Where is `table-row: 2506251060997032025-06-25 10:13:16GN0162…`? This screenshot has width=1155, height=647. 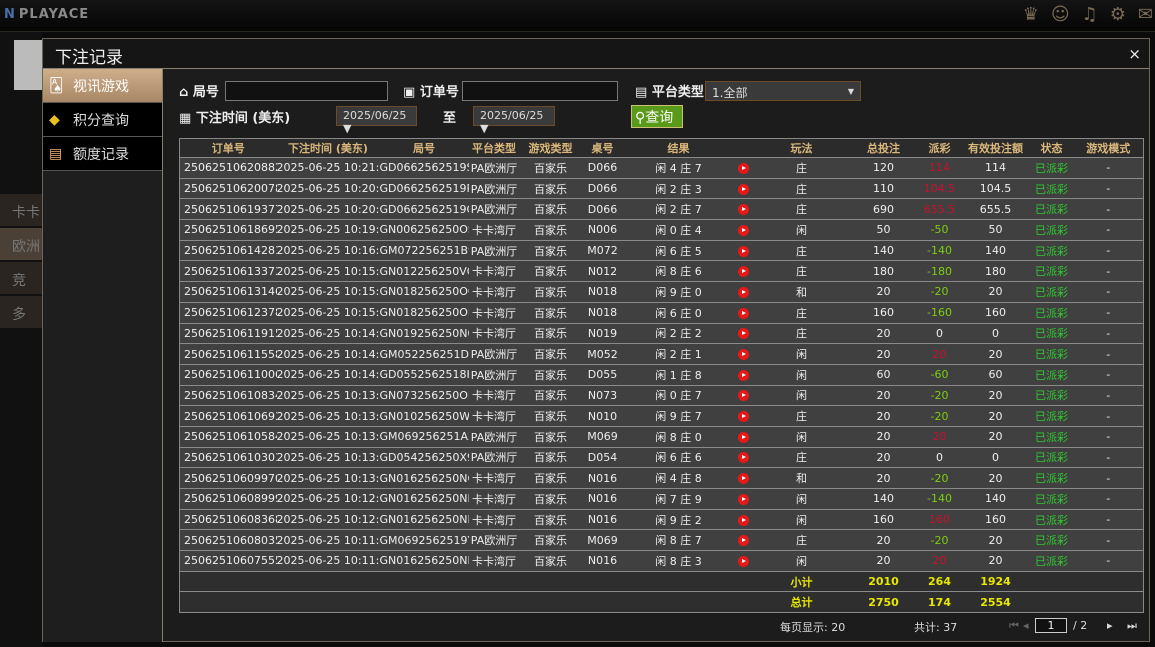 table-row: 2506251060997032025-06-25 10:13:16GN0162… is located at coordinates (661, 478).